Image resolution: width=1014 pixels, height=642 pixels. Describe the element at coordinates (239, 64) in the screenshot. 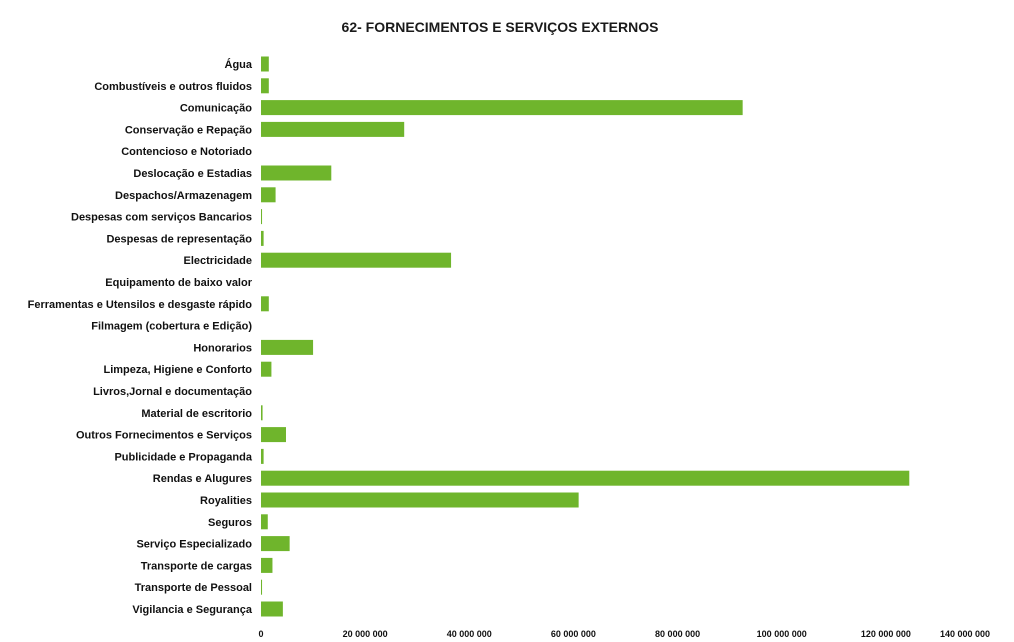

I see `category-label-01: Água` at that location.